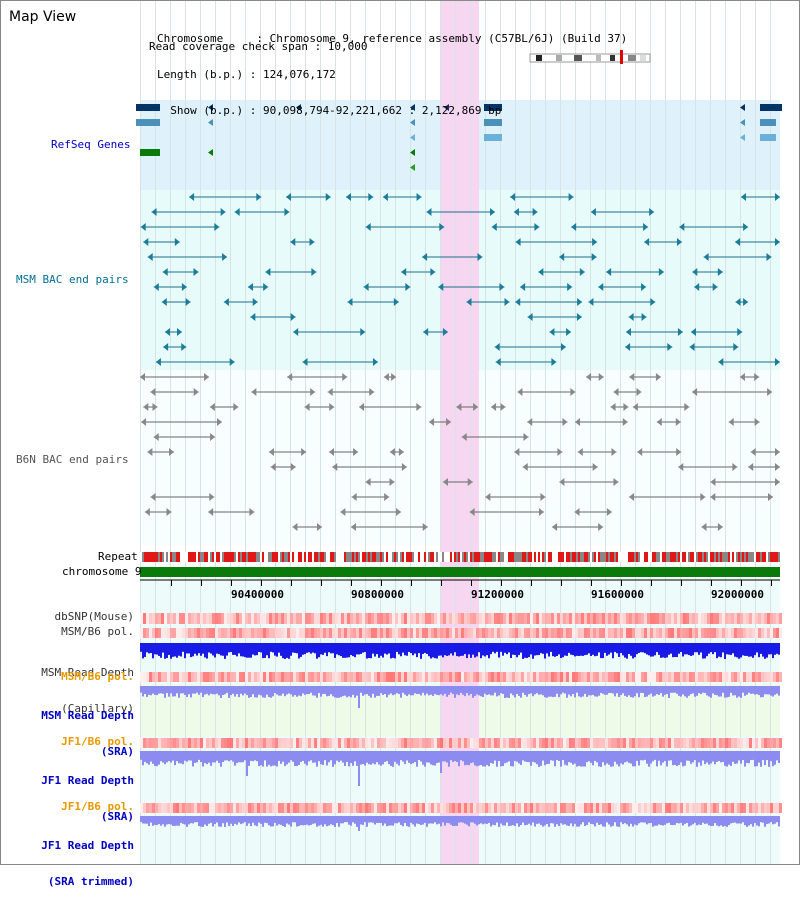 The height and width of the screenshot is (900, 800). I want to click on b6n-bac-label: B6N BAC end pairs, so click(72, 459).